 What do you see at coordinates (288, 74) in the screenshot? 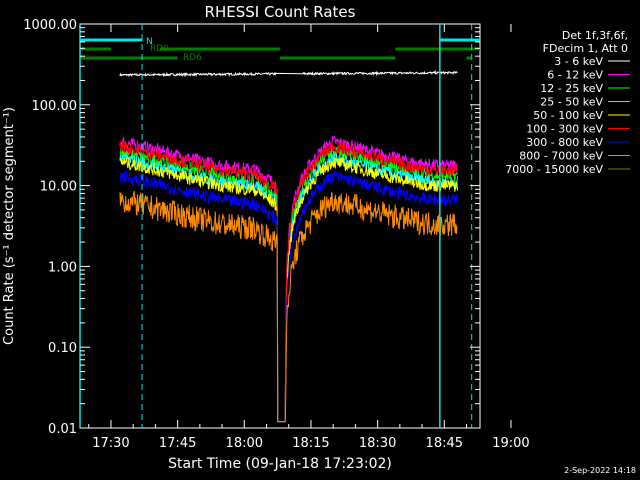
I see `series-line` at bounding box center [288, 74].